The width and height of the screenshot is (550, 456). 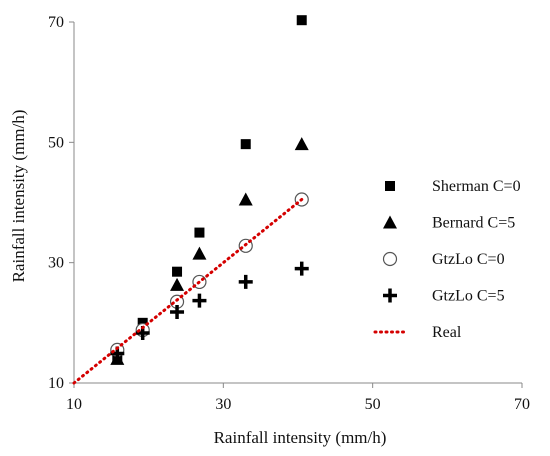 I want to click on y-axis-title: Rainfall intensity (mm/h), so click(x=18, y=196).